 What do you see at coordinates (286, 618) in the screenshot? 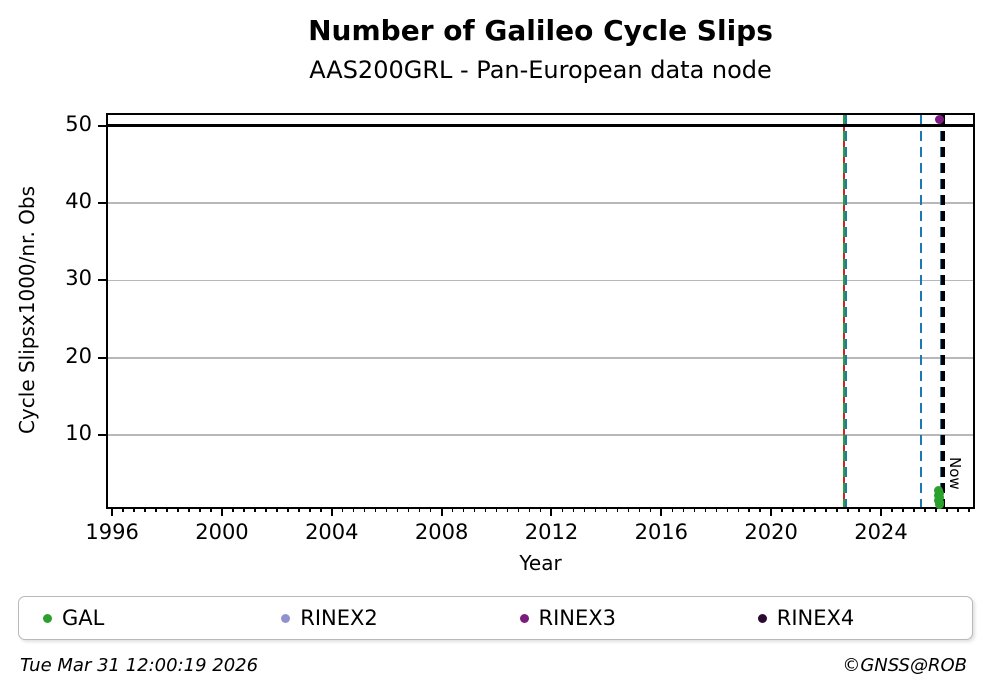
I see `legend-marker-rinex2-icon` at bounding box center [286, 618].